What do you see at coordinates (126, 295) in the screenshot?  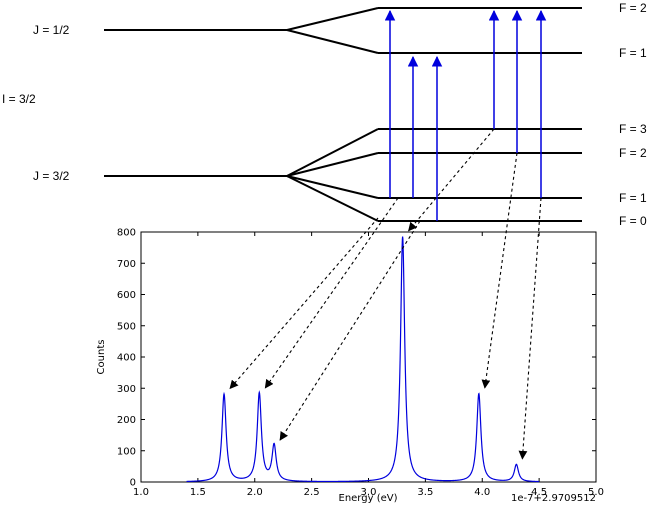 I see `y-tick-label: 600` at bounding box center [126, 295].